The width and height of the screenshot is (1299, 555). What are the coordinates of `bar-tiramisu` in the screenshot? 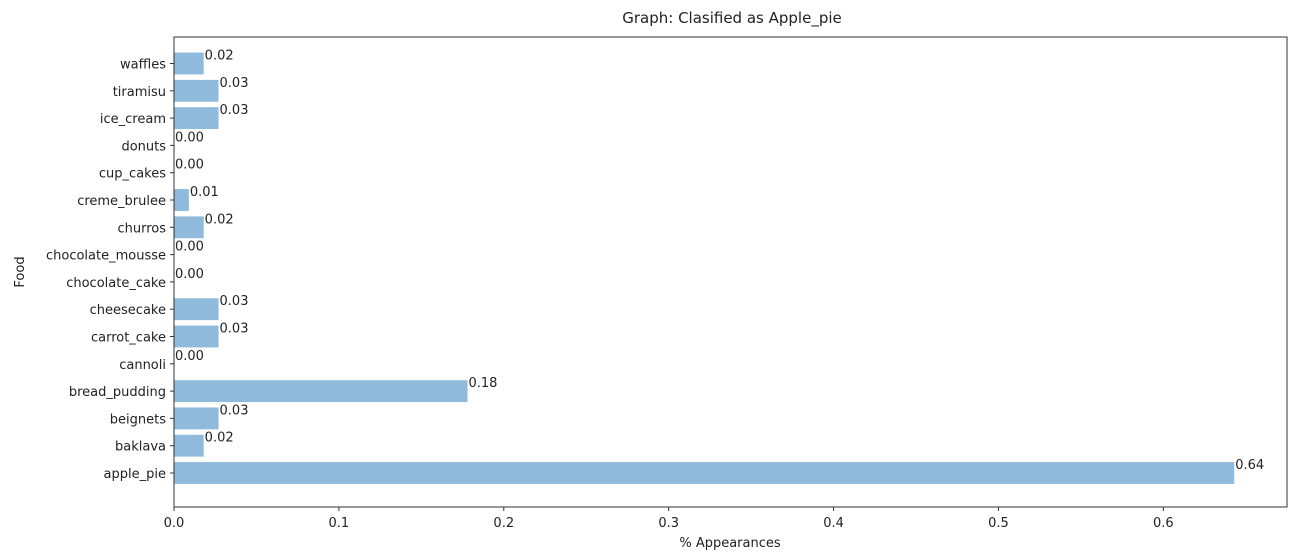 It's located at (196, 90).